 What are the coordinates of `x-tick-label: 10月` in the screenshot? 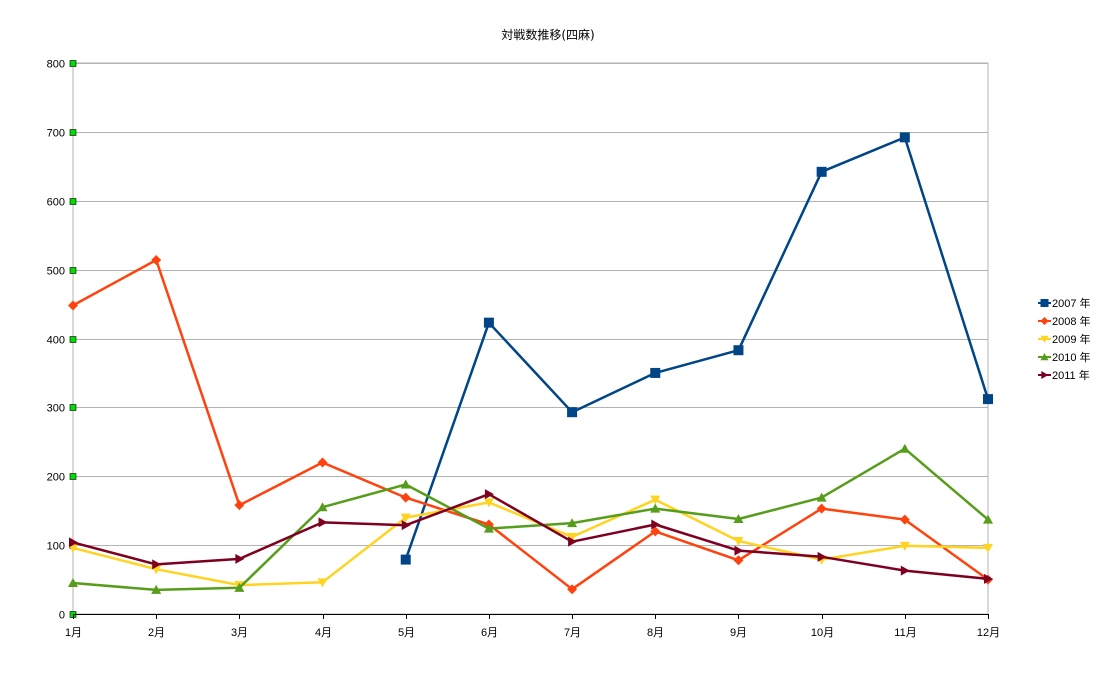 It's located at (822, 633).